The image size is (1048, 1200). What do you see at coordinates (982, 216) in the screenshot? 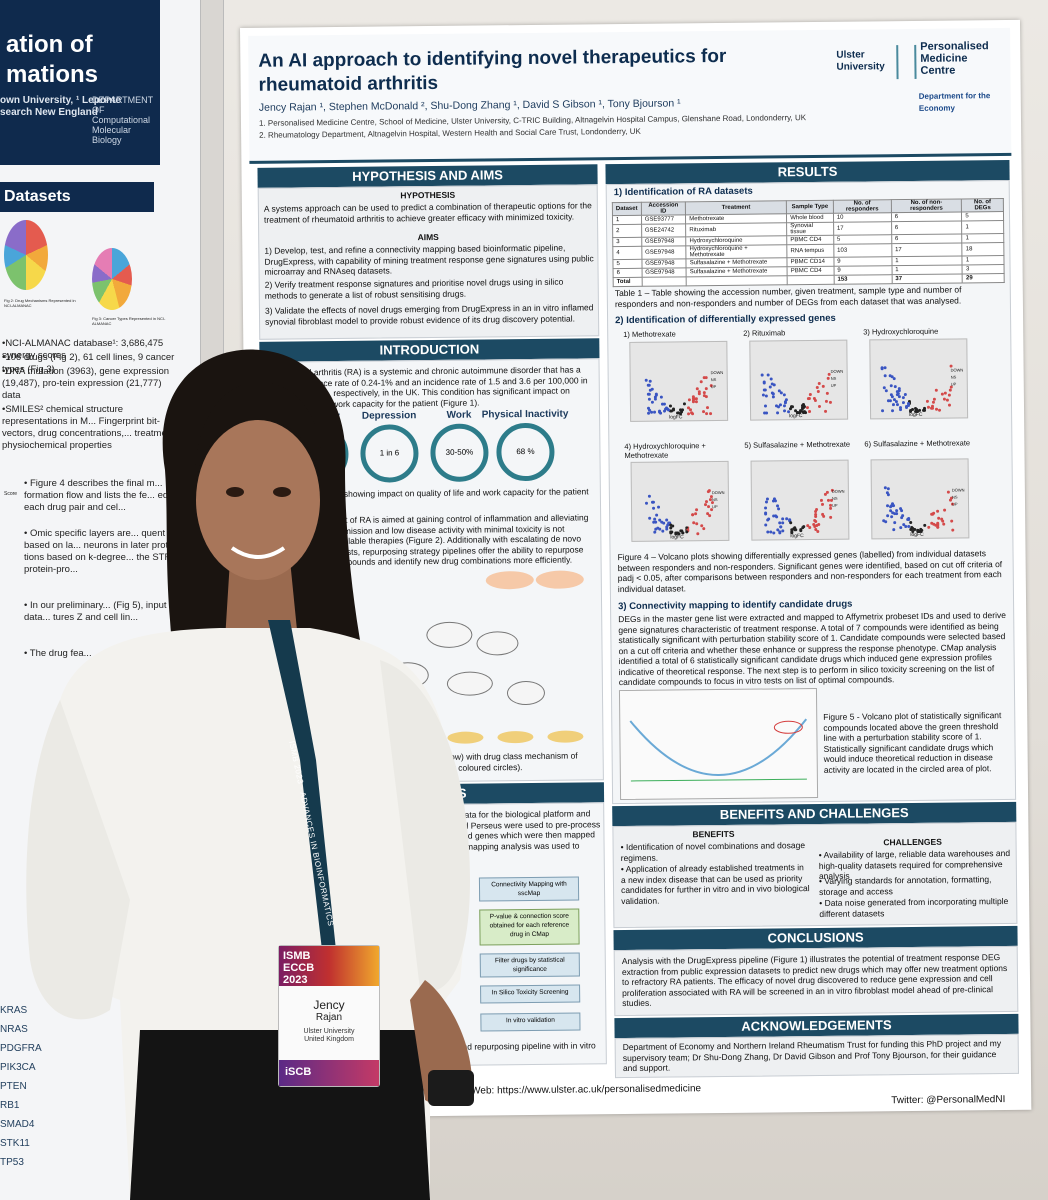
I see `table-cell: 5` at bounding box center [982, 216].